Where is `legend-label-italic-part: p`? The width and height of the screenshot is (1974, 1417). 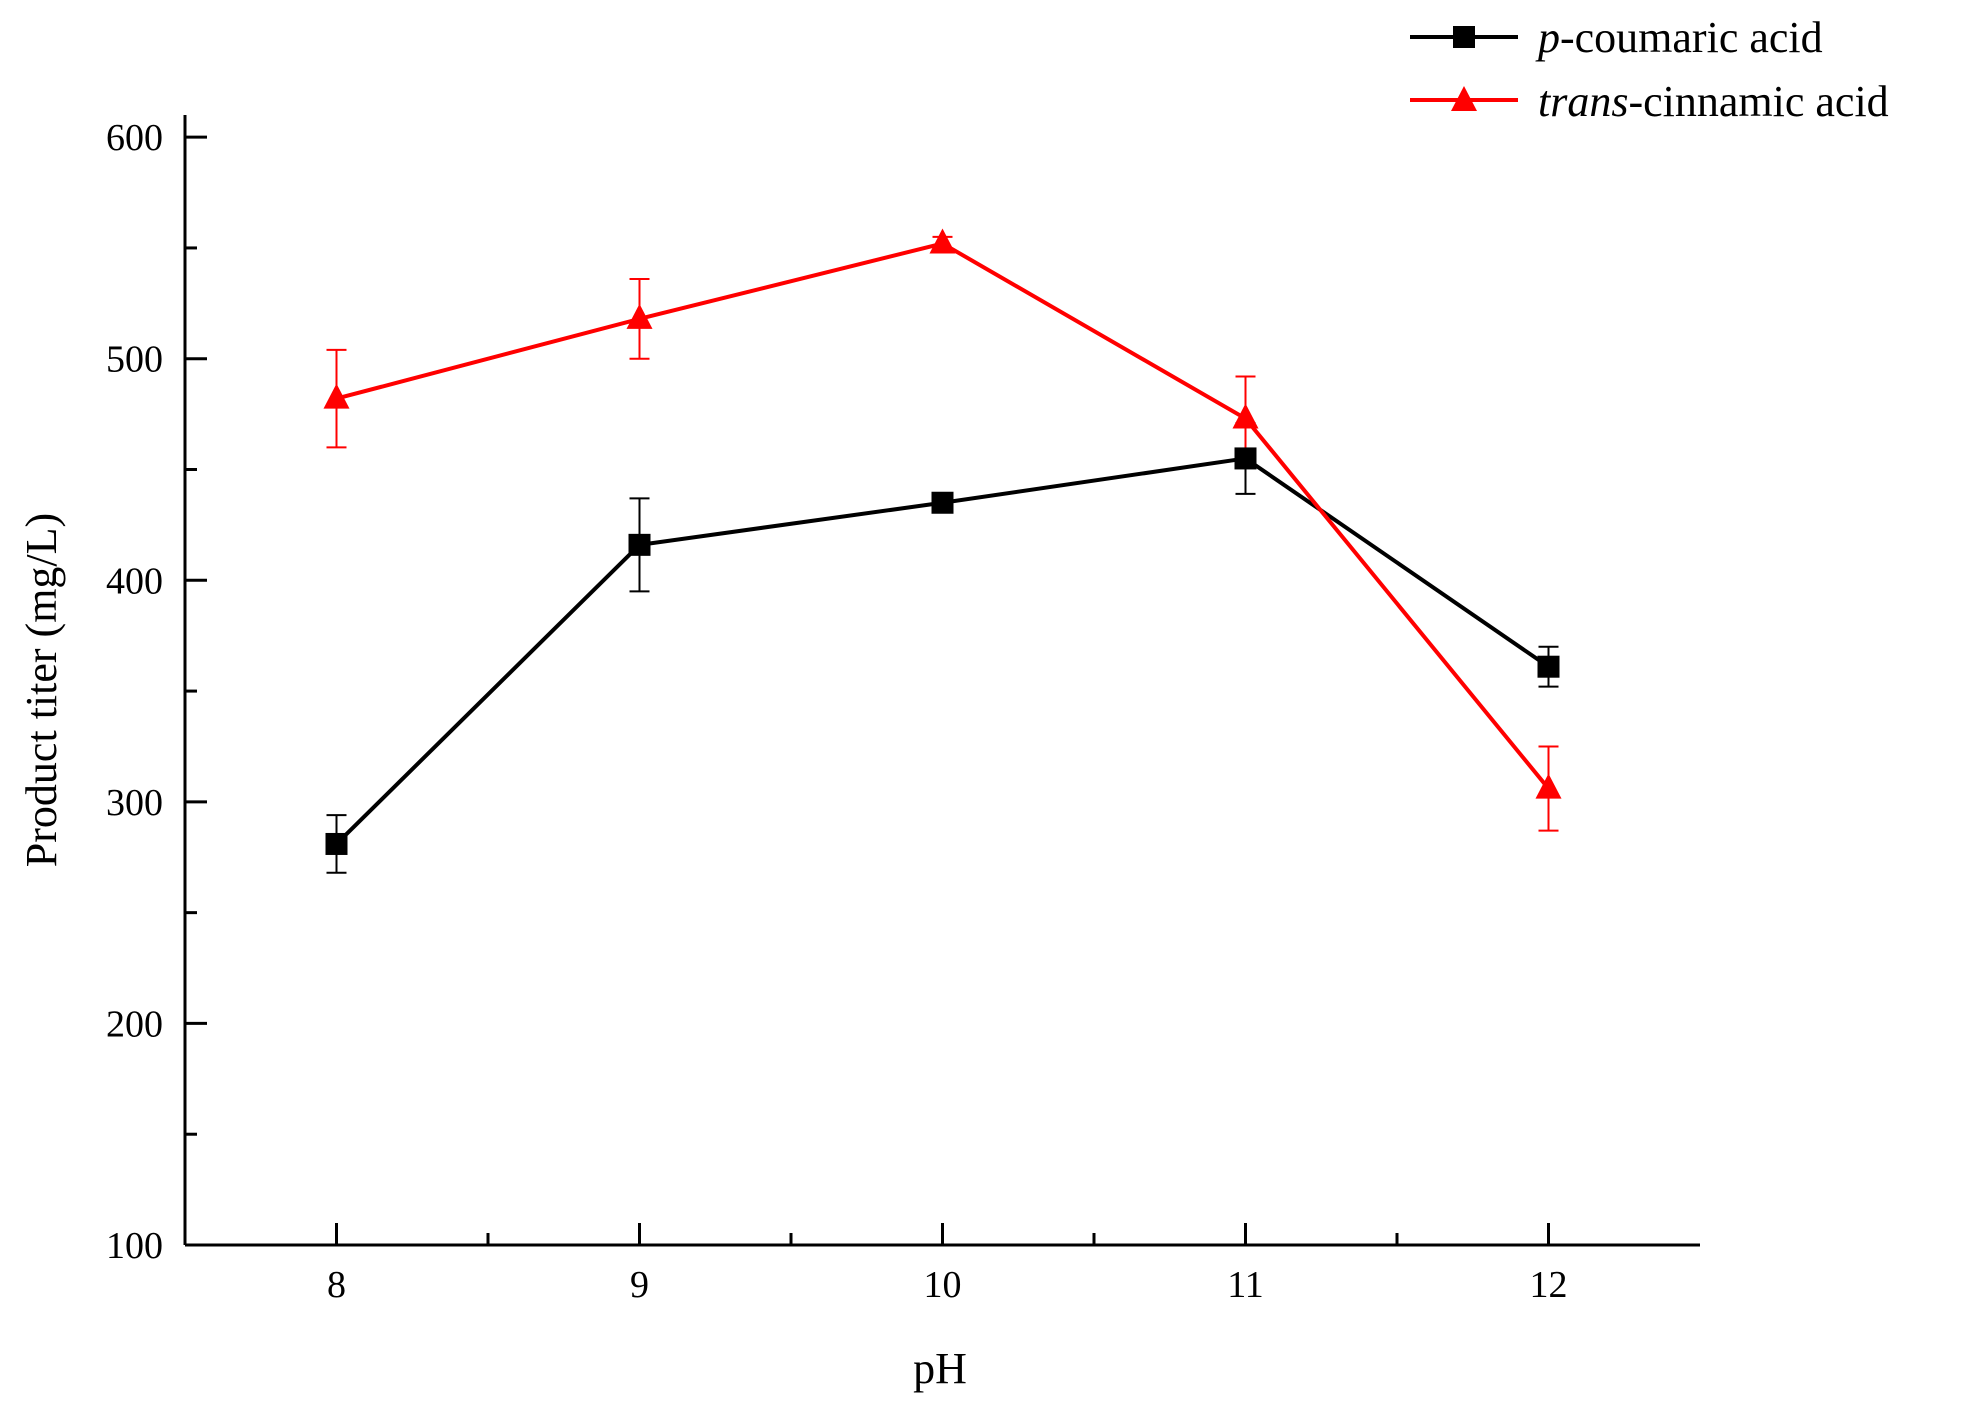 legend-label-italic-part: p is located at coordinates (1547, 37).